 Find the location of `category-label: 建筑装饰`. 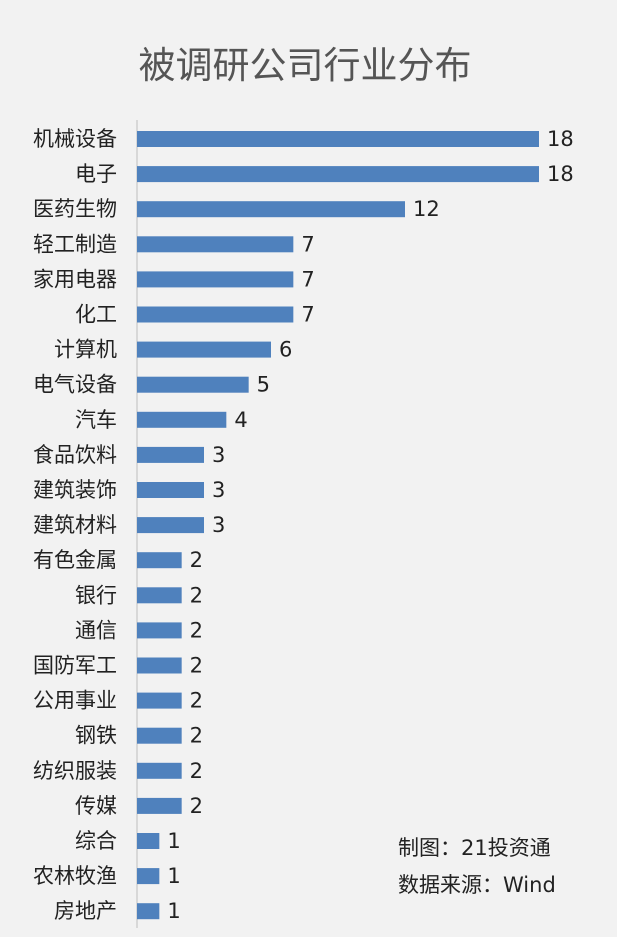

category-label: 建筑装饰 is located at coordinates (75, 490).